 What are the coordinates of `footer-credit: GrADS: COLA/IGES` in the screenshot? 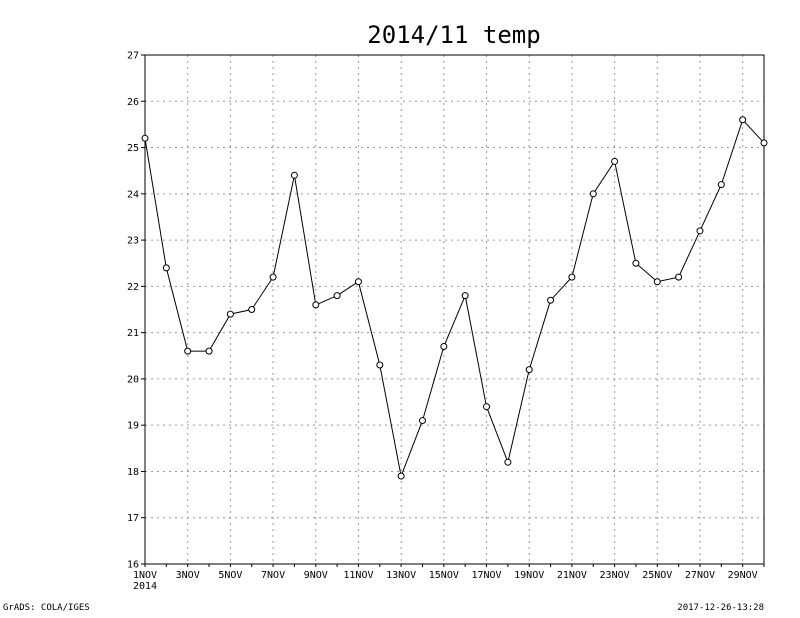 It's located at (46, 608).